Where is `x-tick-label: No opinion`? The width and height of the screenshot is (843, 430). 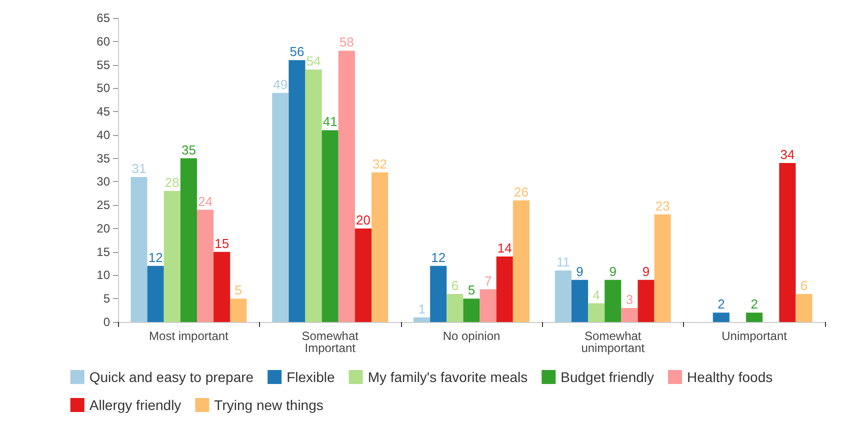
x-tick-label: No opinion is located at coordinates (471, 336).